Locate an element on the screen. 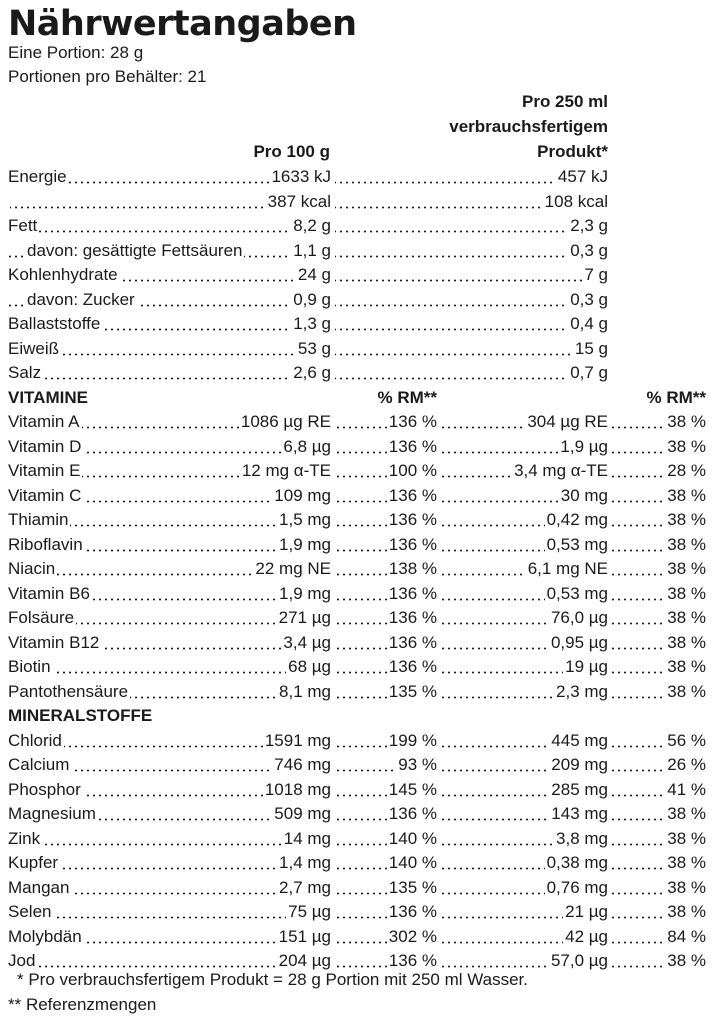 The width and height of the screenshot is (712, 1024). rm-per-100g: 199 % is located at coordinates (411, 740).